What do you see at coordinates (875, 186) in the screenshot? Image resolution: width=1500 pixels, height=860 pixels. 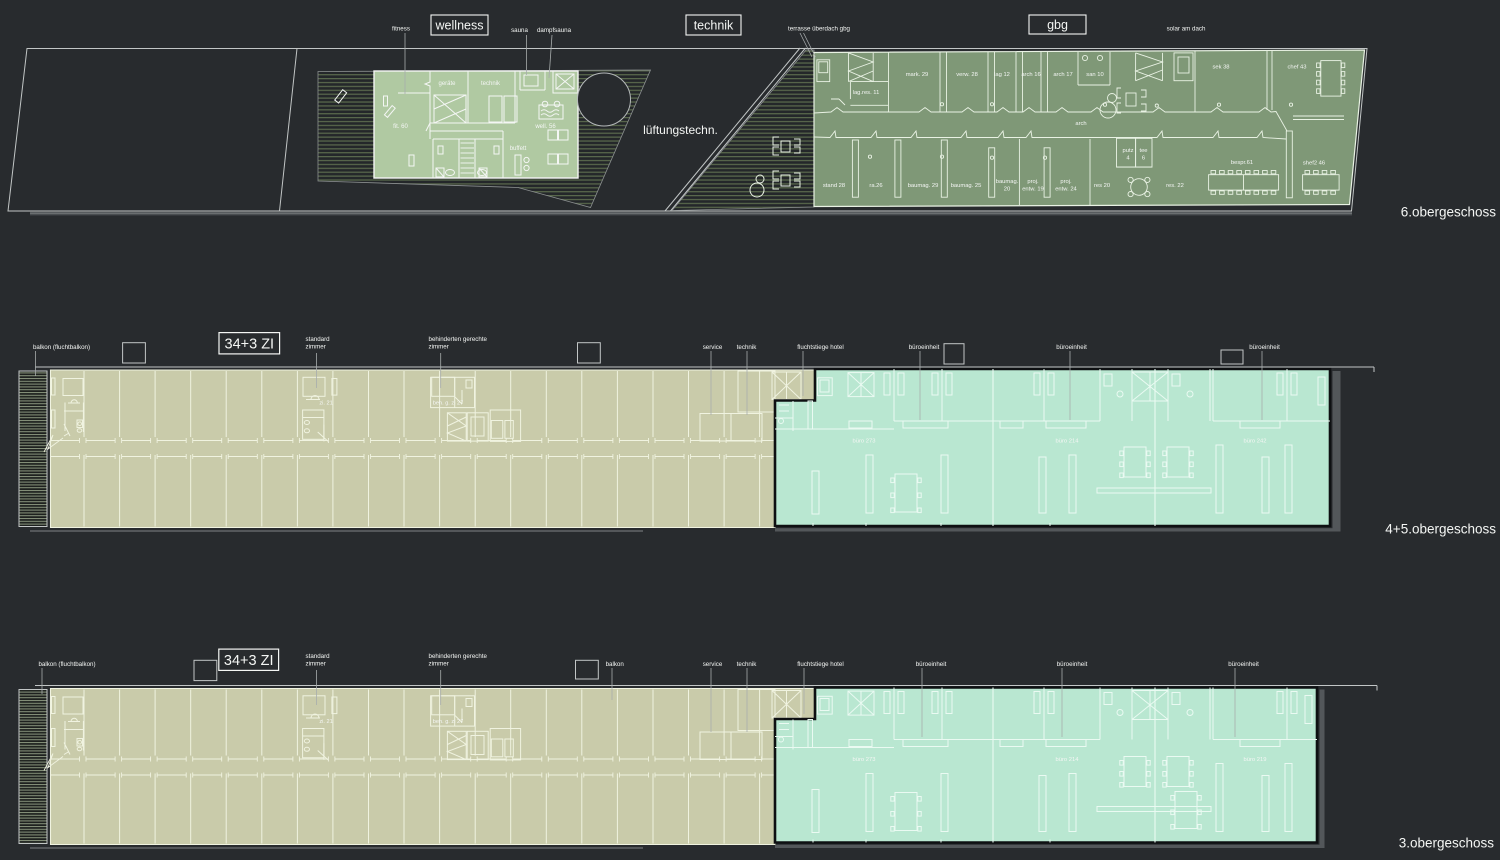 I see `svg-text: ra.26` at bounding box center [875, 186].